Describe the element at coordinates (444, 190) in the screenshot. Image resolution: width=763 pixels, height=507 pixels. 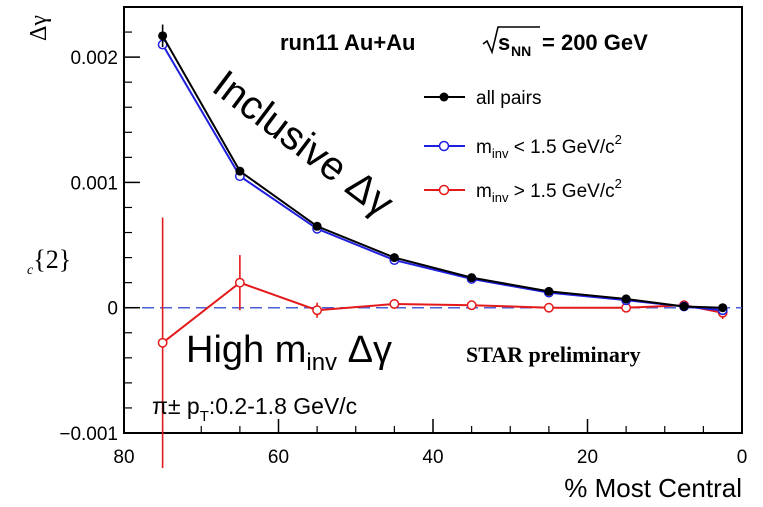
I see `legend-marker-red` at that location.